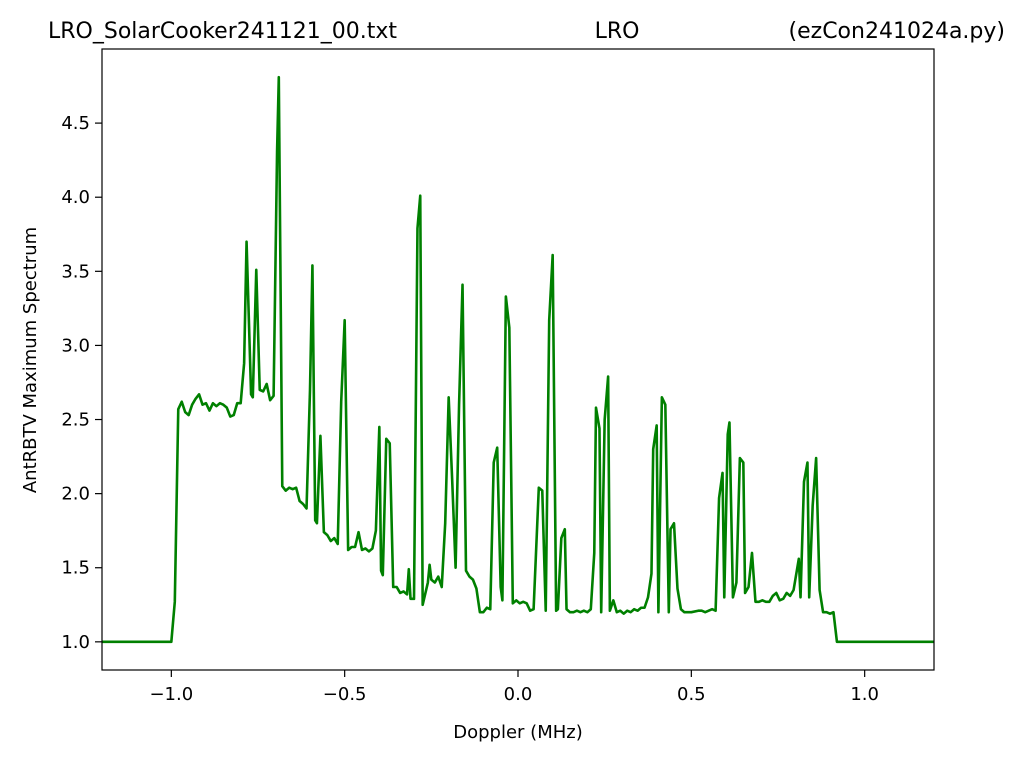 This screenshot has width=1024, height=760. Describe the element at coordinates (75, 420) in the screenshot. I see `y-tick-label: 2.5` at that location.